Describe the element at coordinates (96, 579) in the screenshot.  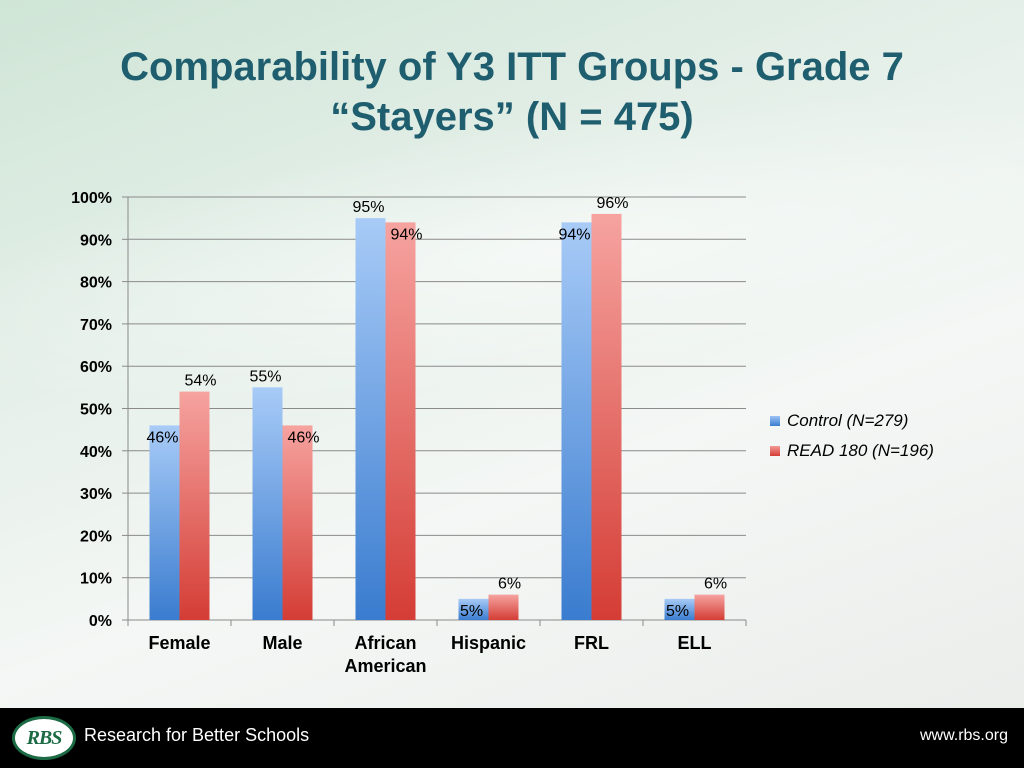
I see `y-tick-label: 10%` at that location.